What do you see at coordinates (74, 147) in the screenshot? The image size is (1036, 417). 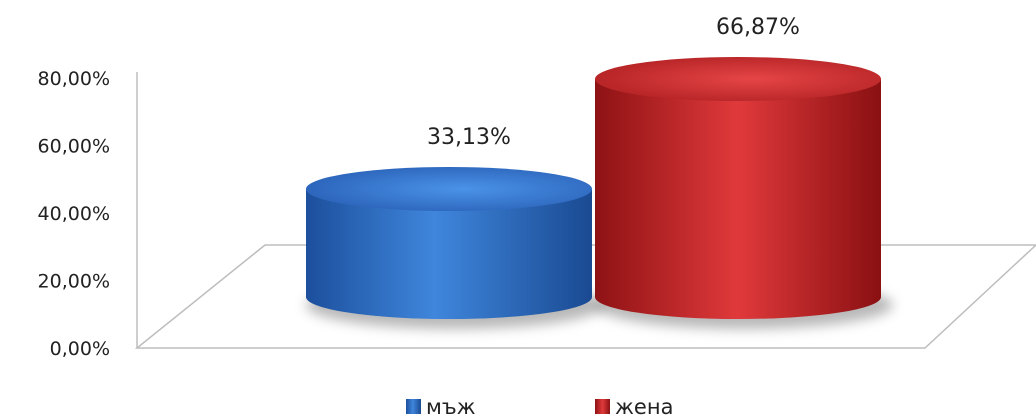 I see `y-tick-label: 60,00%` at bounding box center [74, 147].